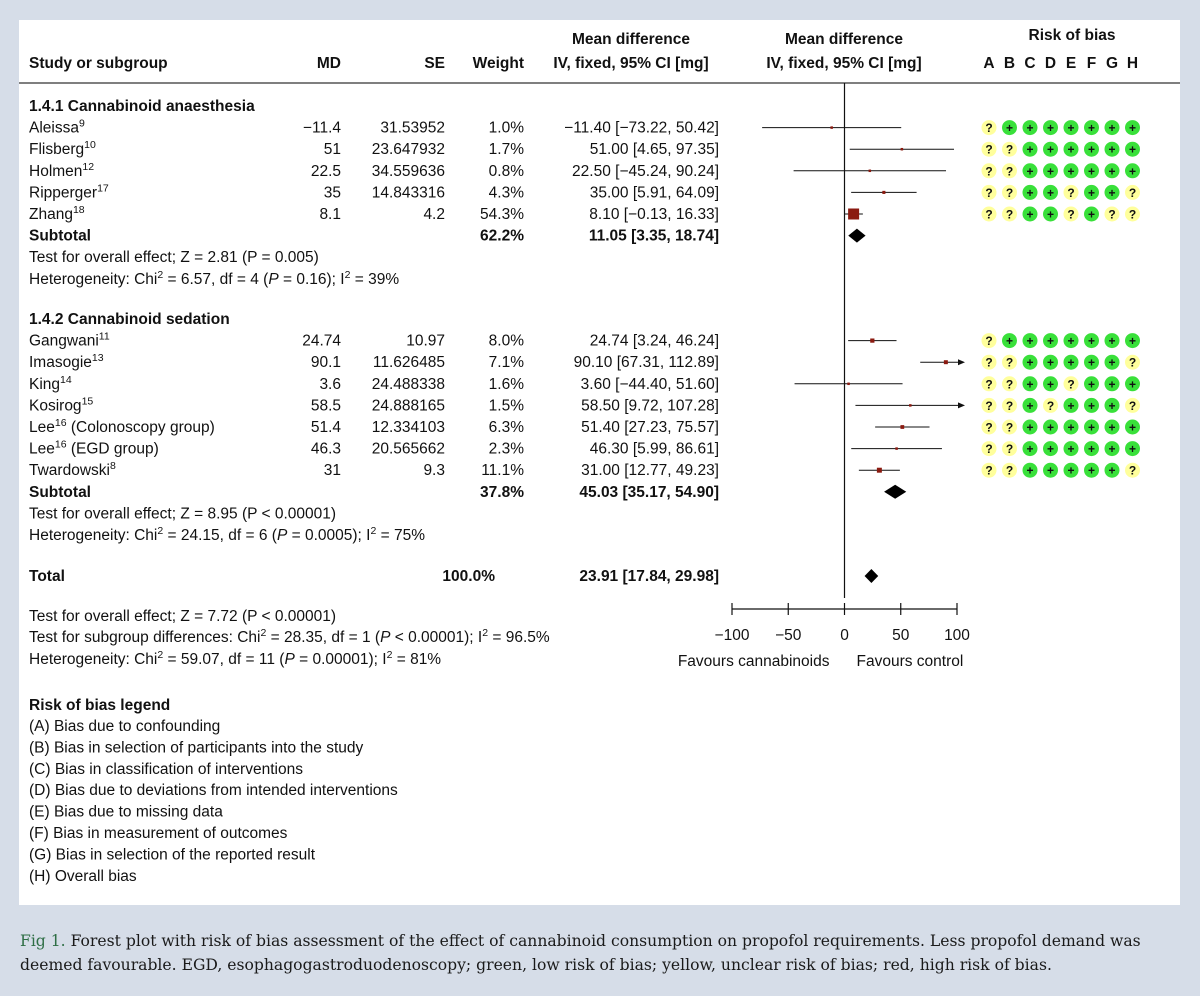 Image resolution: width=1200 pixels, height=996 pixels. I want to click on study-1-5-rob-symbol-e: +, so click(1070, 449).